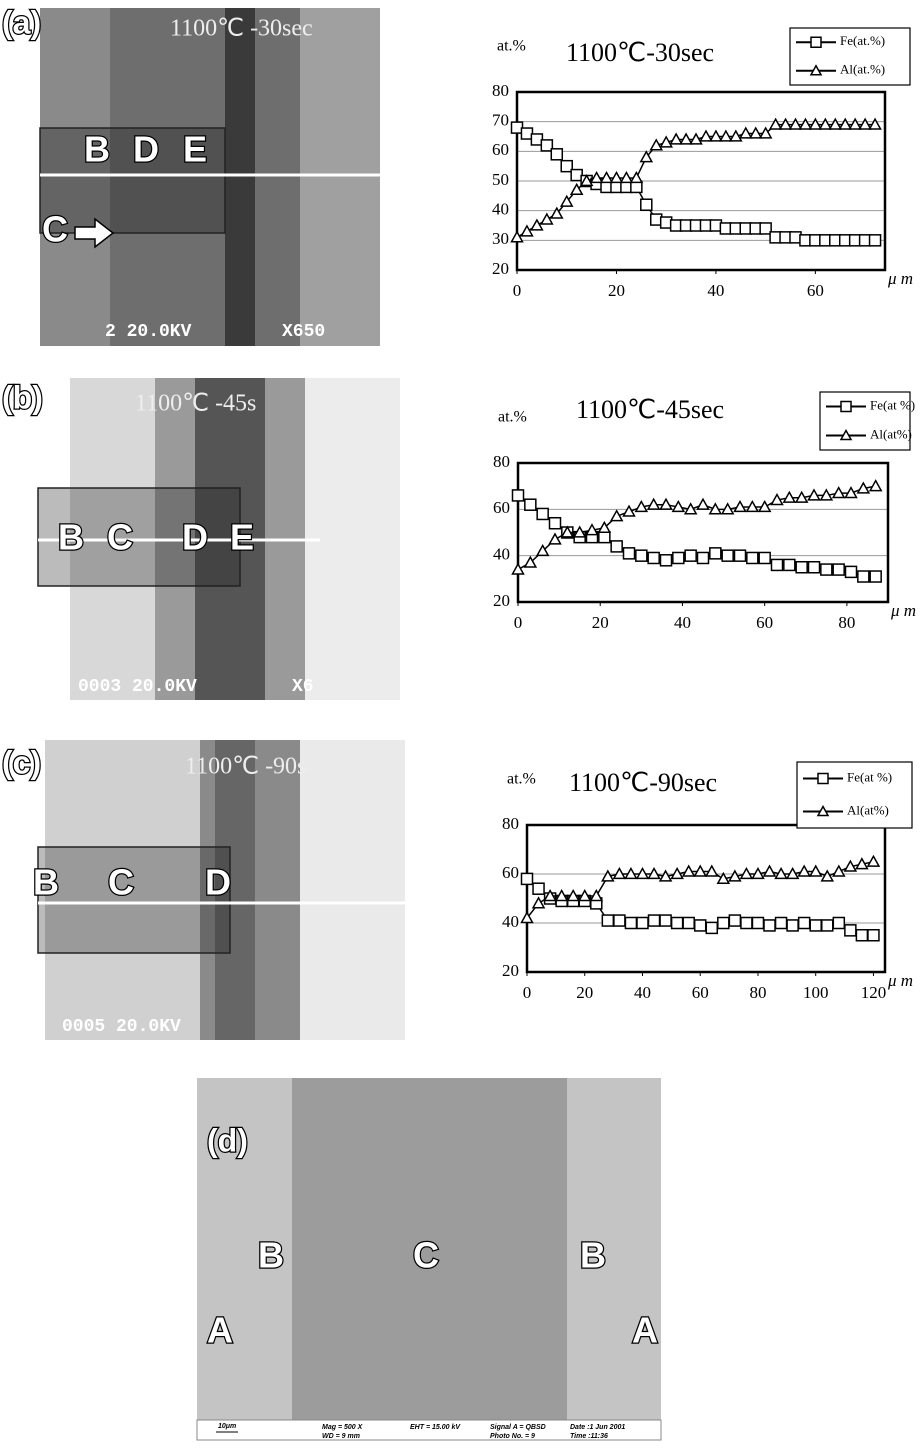 This screenshot has height=1448, width=921. Describe the element at coordinates (757, 992) in the screenshot. I see `x-tick-label: 80` at that location.